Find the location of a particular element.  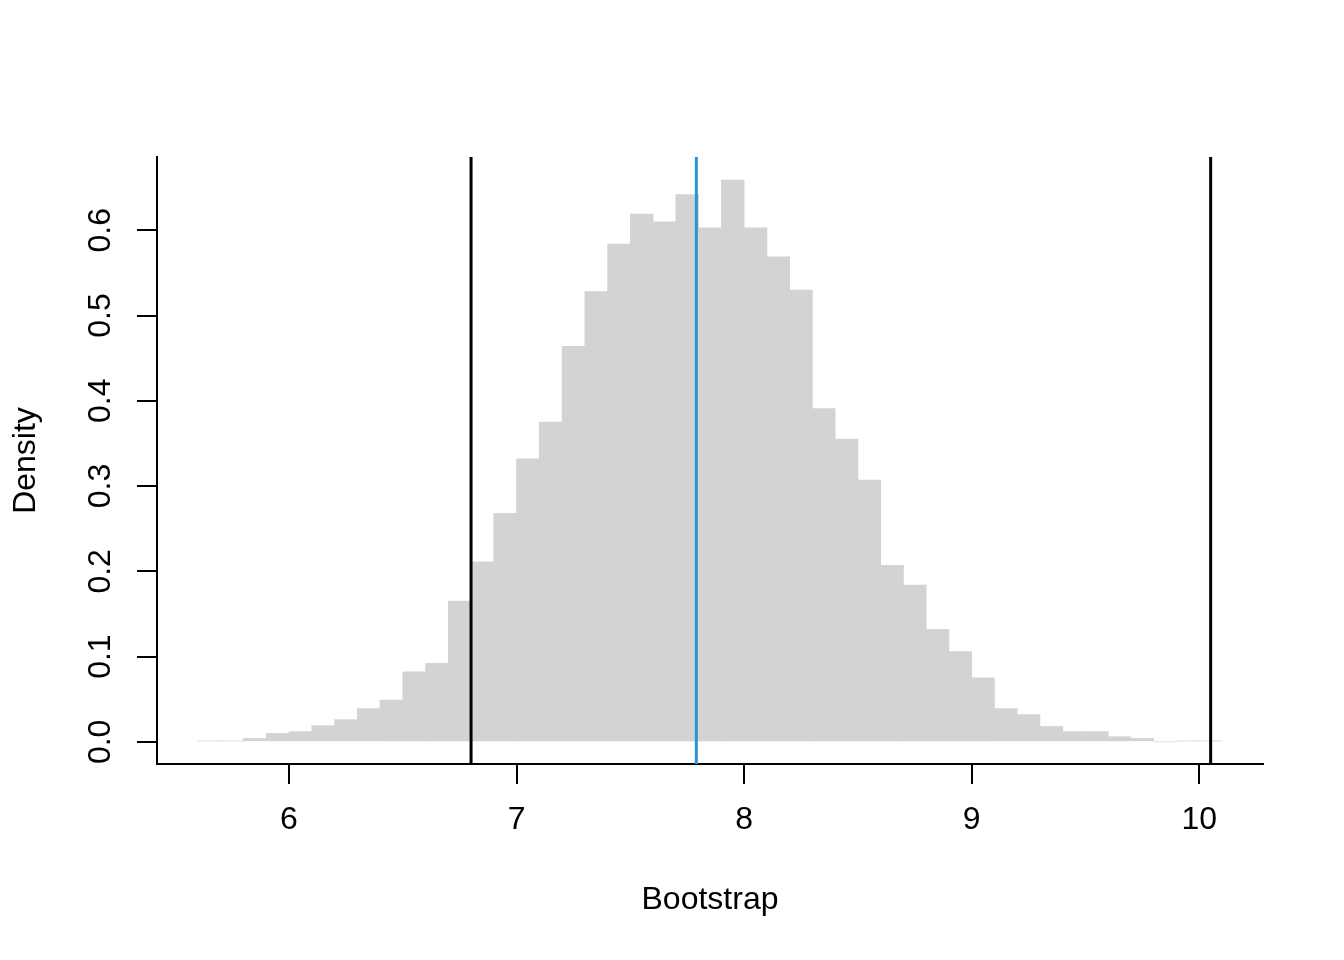

y-tick-label: 0.3 is located at coordinates (98, 486).